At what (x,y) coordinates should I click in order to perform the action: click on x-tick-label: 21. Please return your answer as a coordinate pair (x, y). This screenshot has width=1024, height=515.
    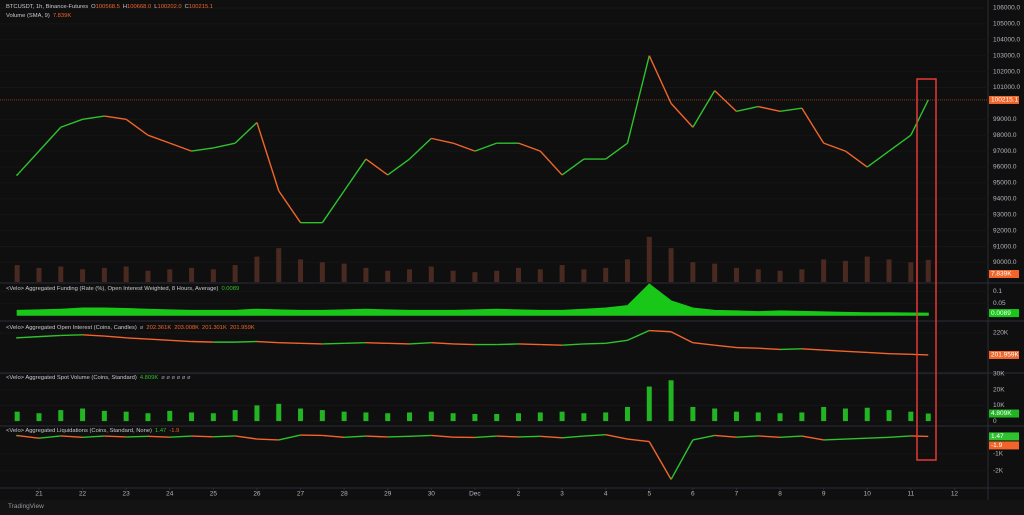
    Looking at the image, I should click on (39, 494).